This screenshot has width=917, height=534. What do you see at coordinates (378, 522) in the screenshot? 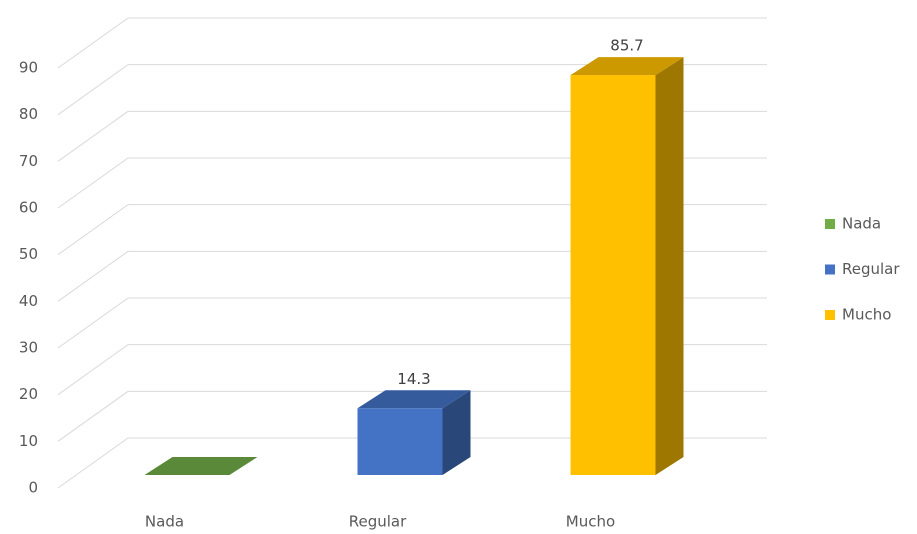
I see `x-tick-label: Regular` at bounding box center [378, 522].